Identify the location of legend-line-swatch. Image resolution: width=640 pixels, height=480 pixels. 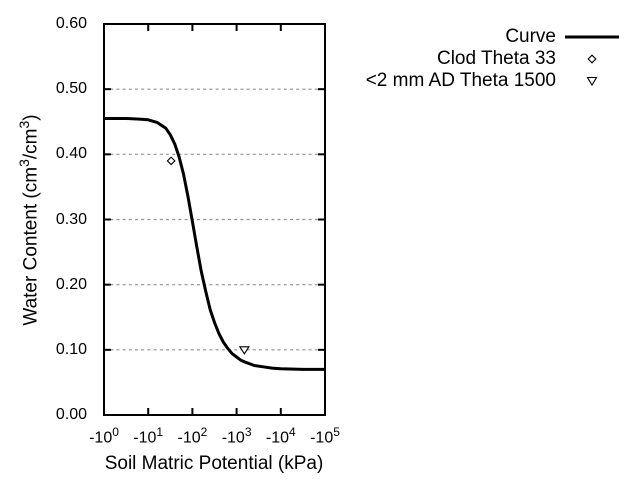
(592, 37).